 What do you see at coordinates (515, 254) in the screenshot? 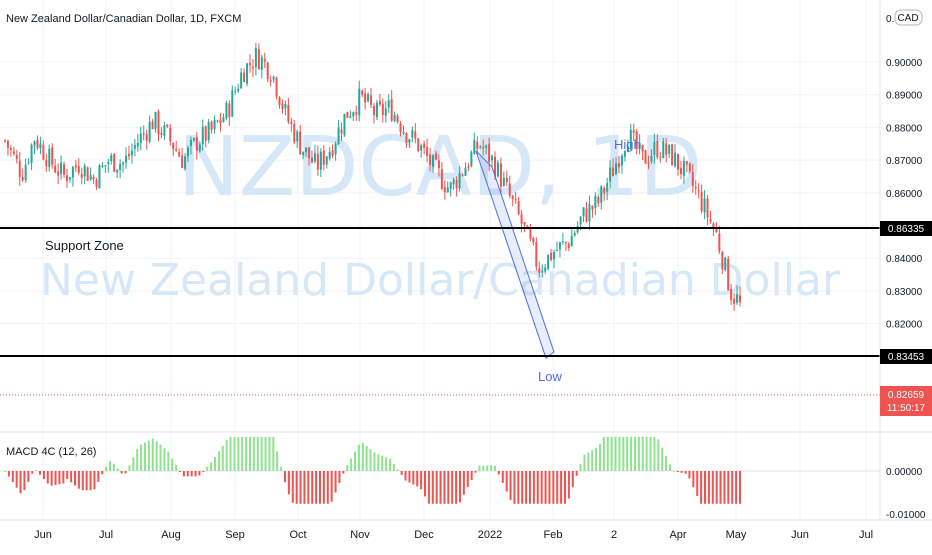
I see `descending-channel` at bounding box center [515, 254].